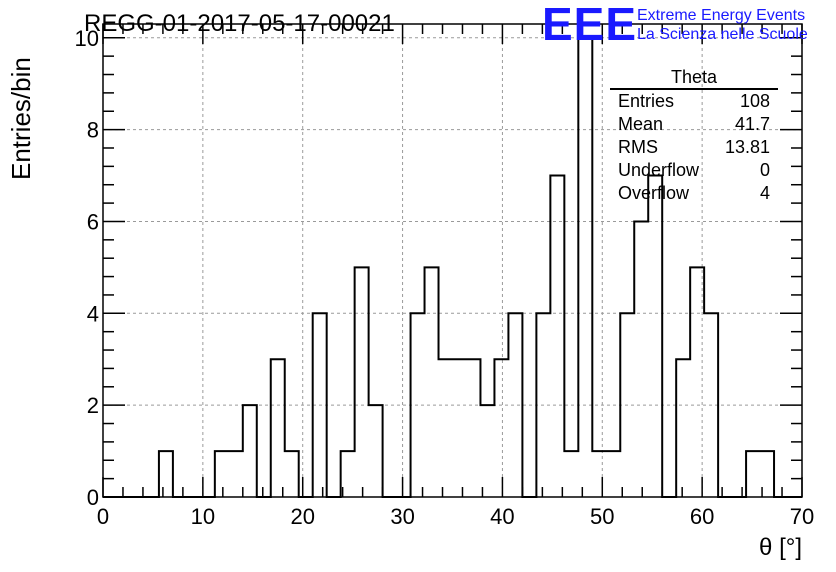 The width and height of the screenshot is (836, 572). Describe the element at coordinates (93, 497) in the screenshot. I see `y-tick-label: 0` at that location.